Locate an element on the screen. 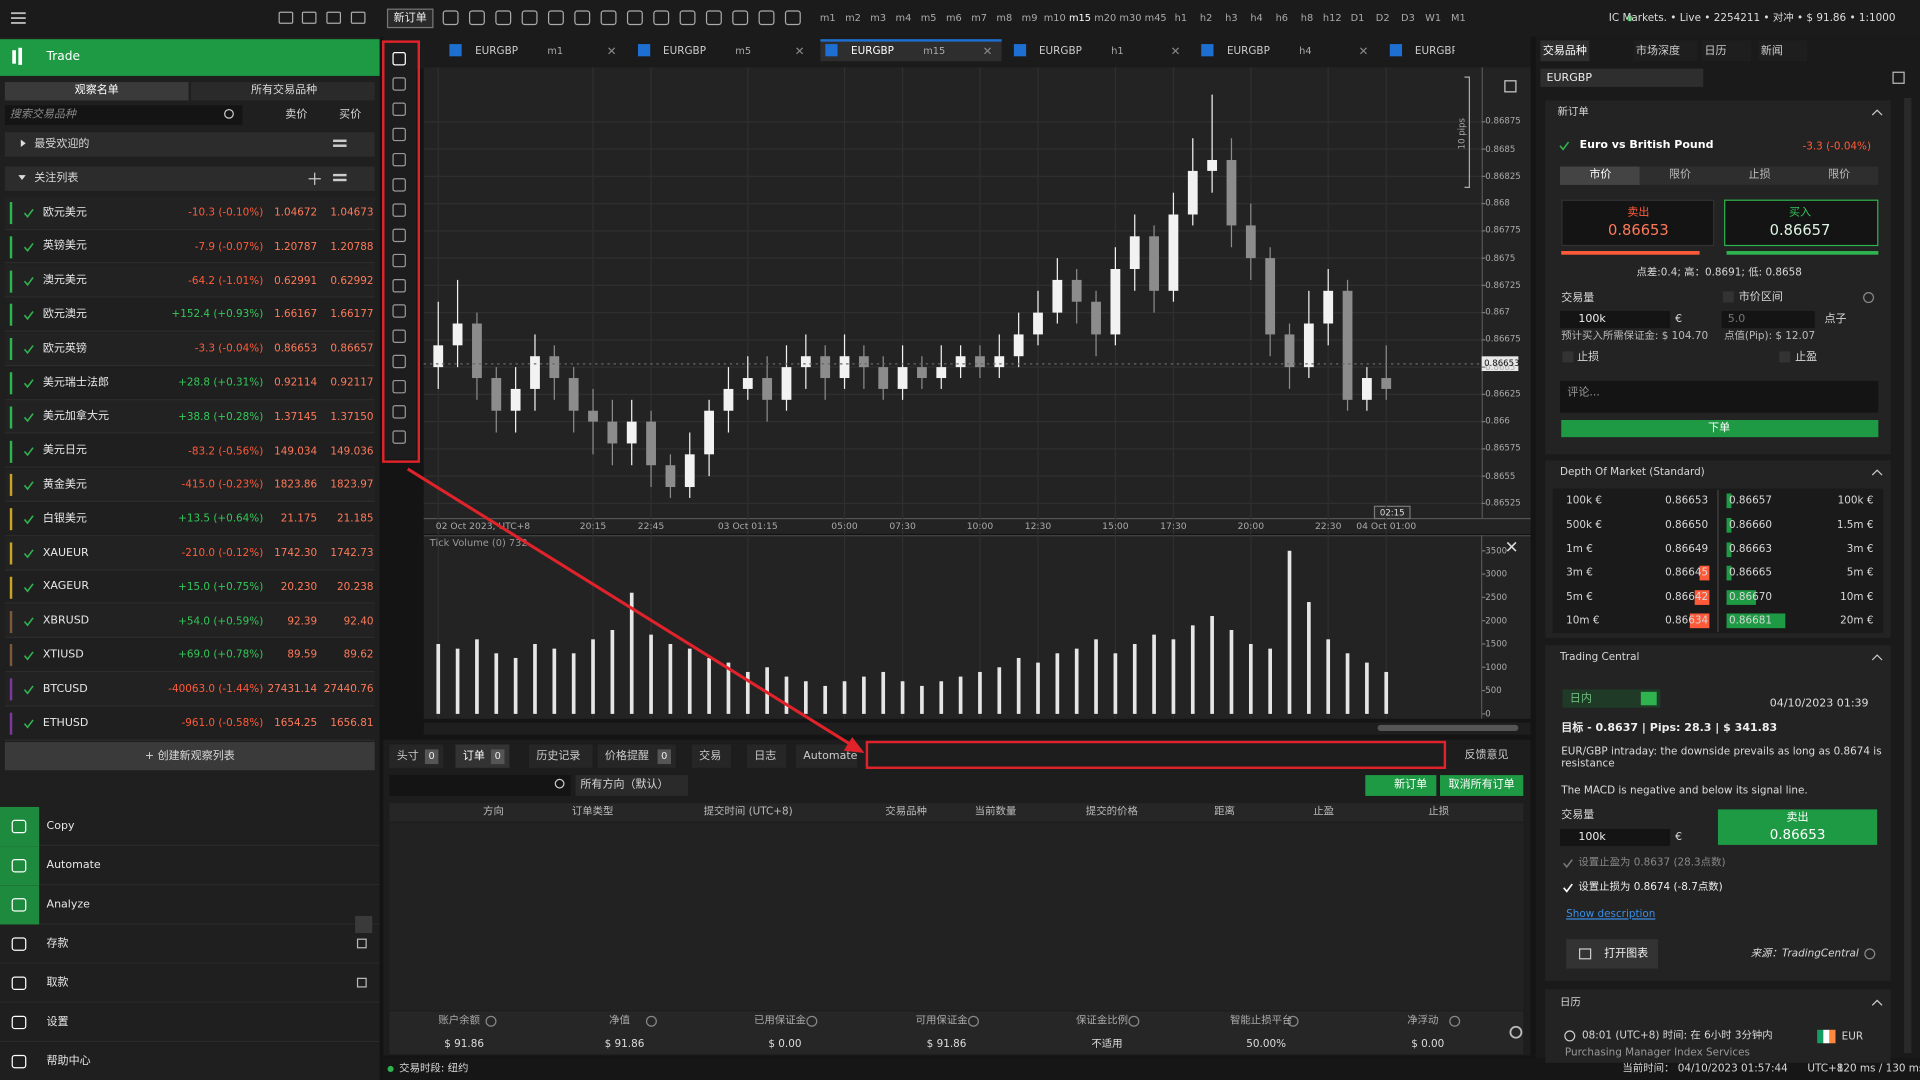 The width and height of the screenshot is (1920, 1080). chart-tab-active is located at coordinates (911, 50).